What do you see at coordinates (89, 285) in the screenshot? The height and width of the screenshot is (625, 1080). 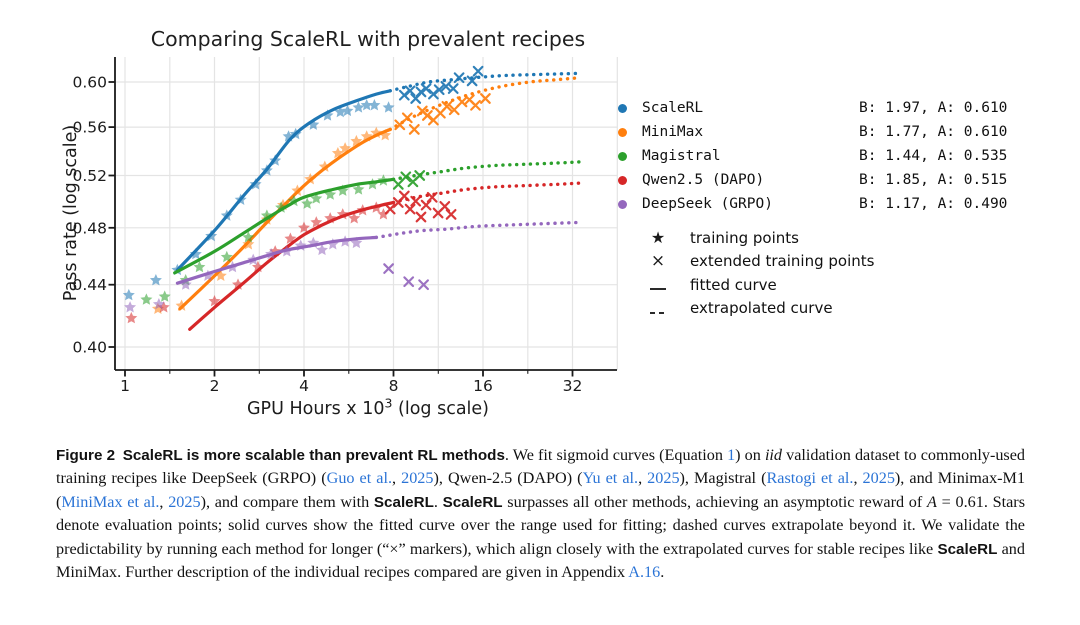 I see `svg-text: 0.44` at bounding box center [89, 285].